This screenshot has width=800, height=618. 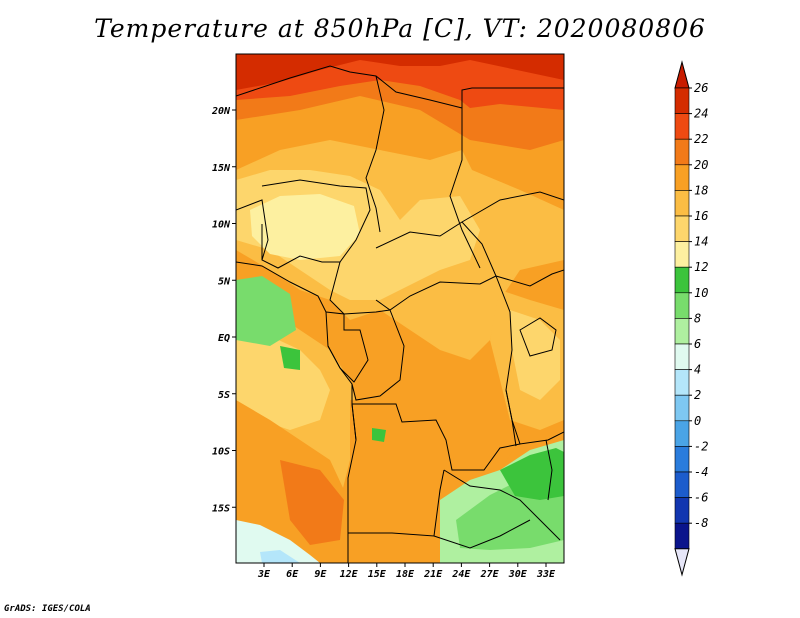 I want to click on lon-label: 27E, so click(x=490, y=574).